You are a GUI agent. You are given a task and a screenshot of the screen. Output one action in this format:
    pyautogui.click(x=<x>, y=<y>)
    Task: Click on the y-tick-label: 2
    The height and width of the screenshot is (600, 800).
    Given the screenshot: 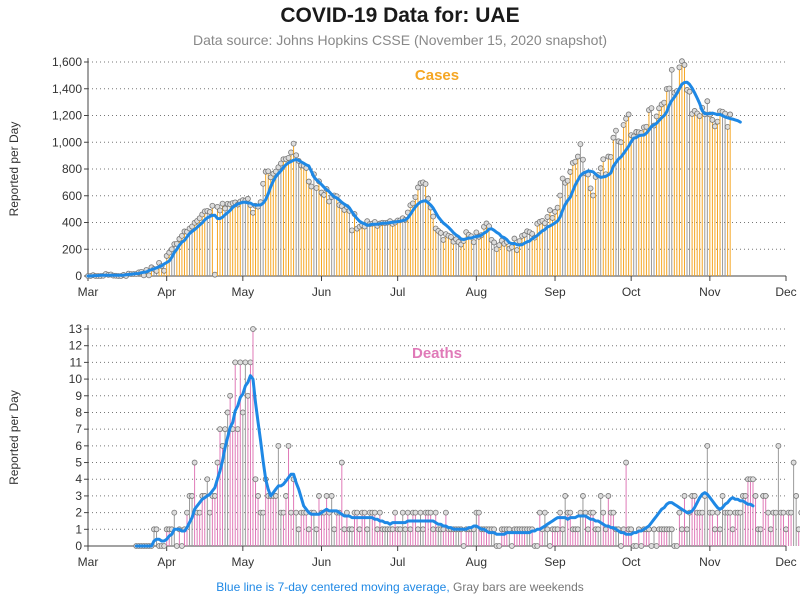 What is the action you would take?
    pyautogui.click(x=78, y=513)
    